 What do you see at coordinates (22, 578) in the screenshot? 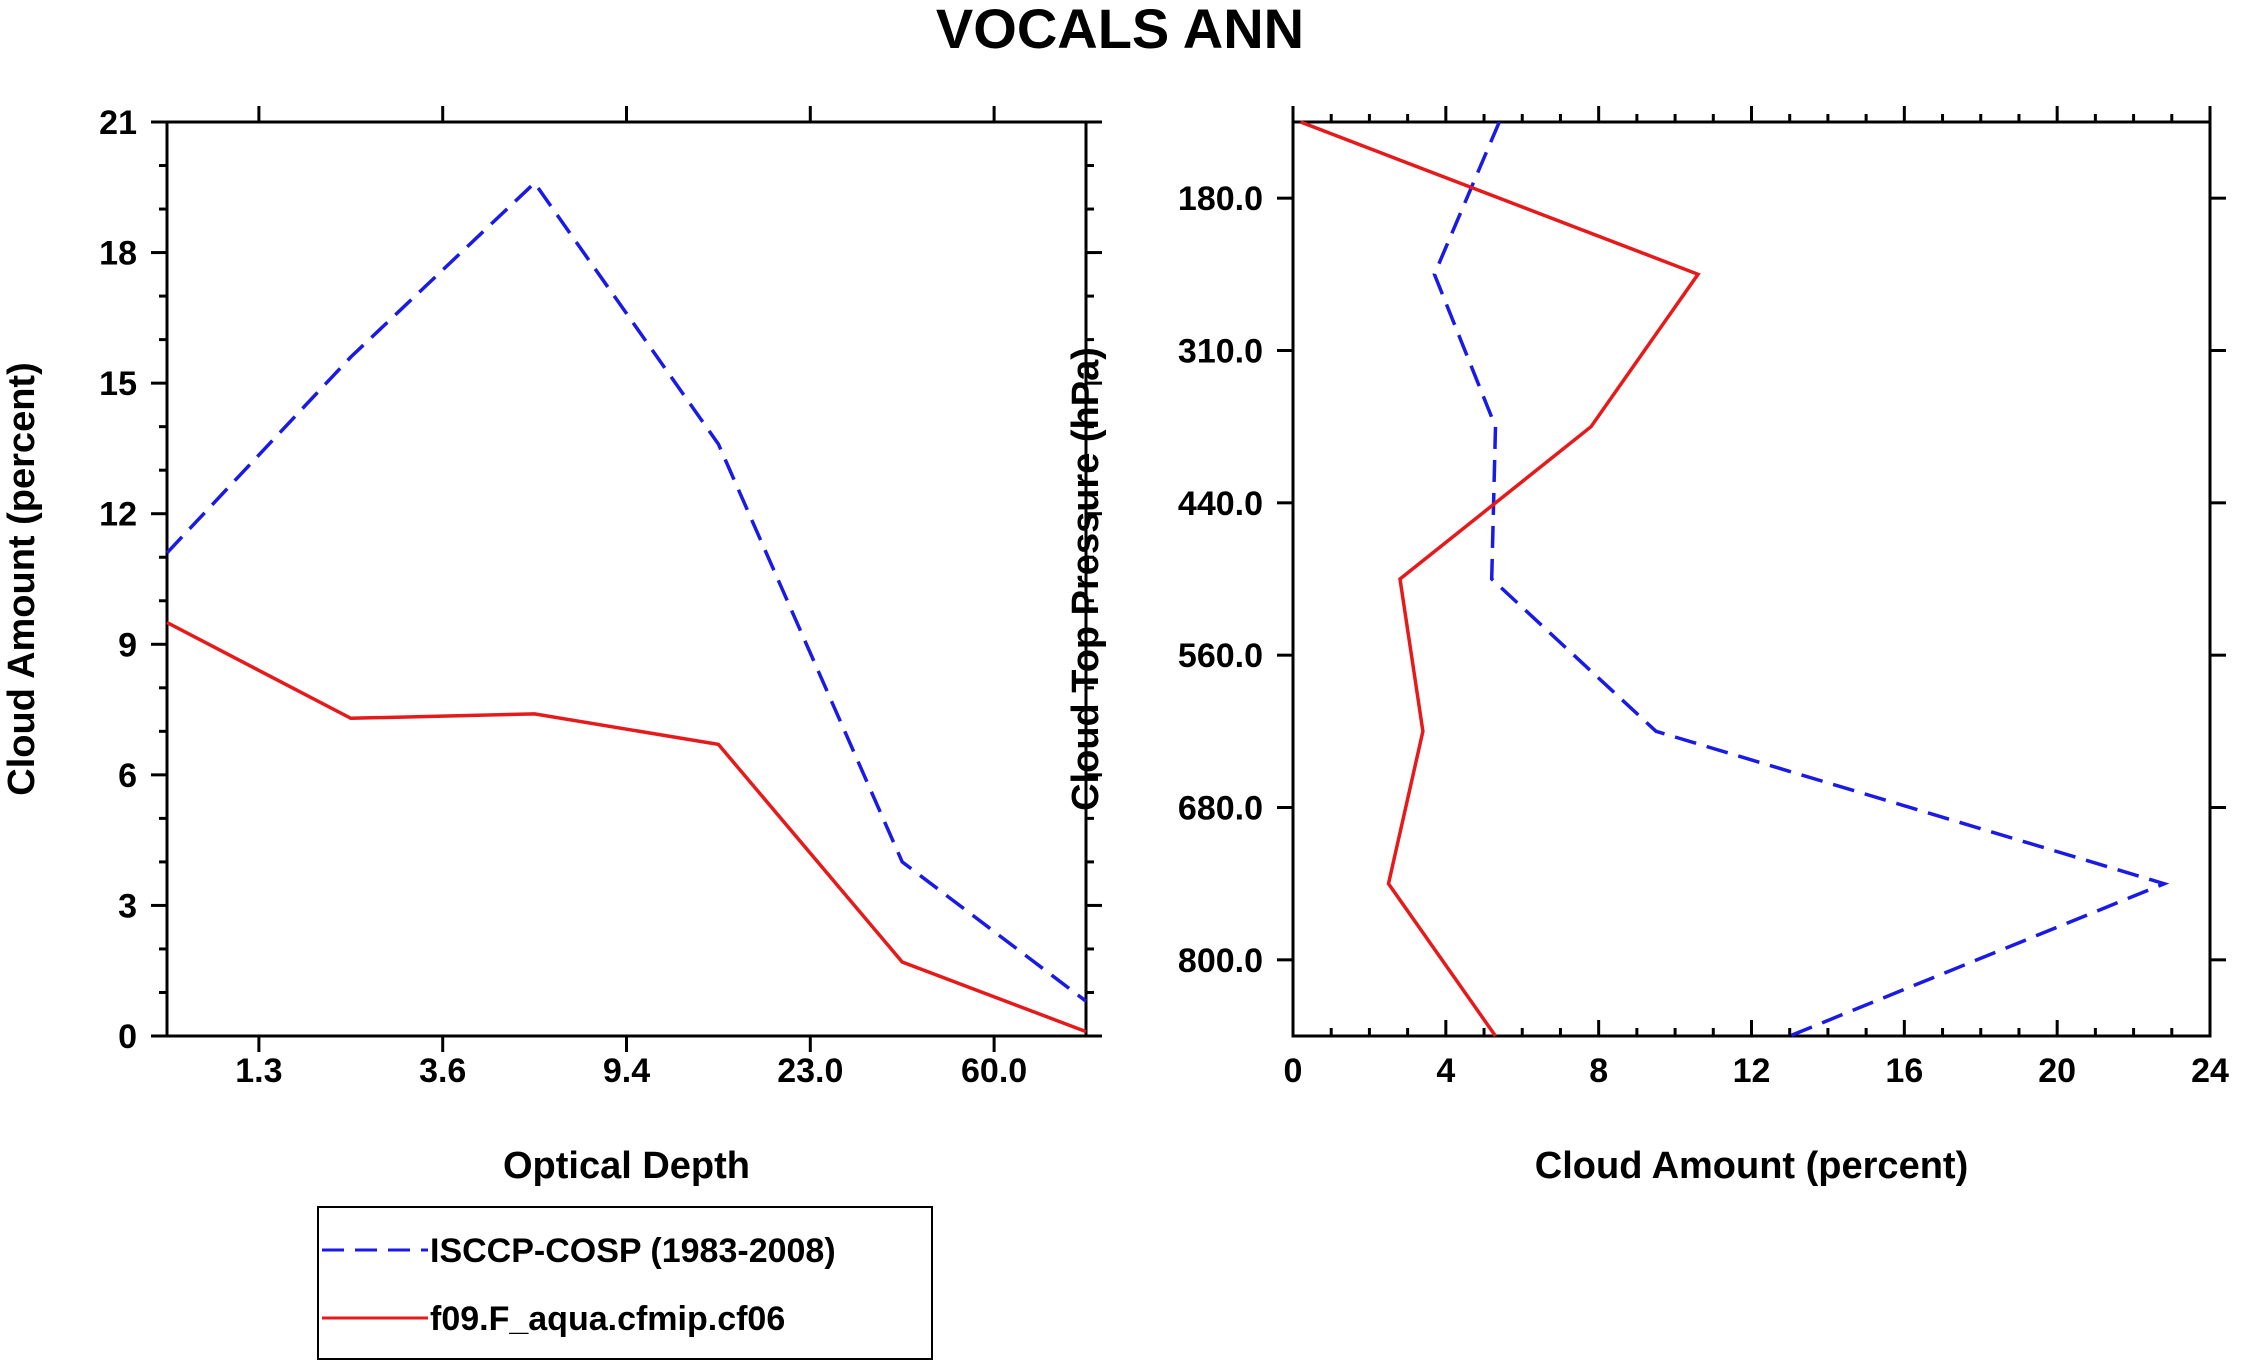
I see `y-axis-label: Cloud Amount (percent)` at bounding box center [22, 578].